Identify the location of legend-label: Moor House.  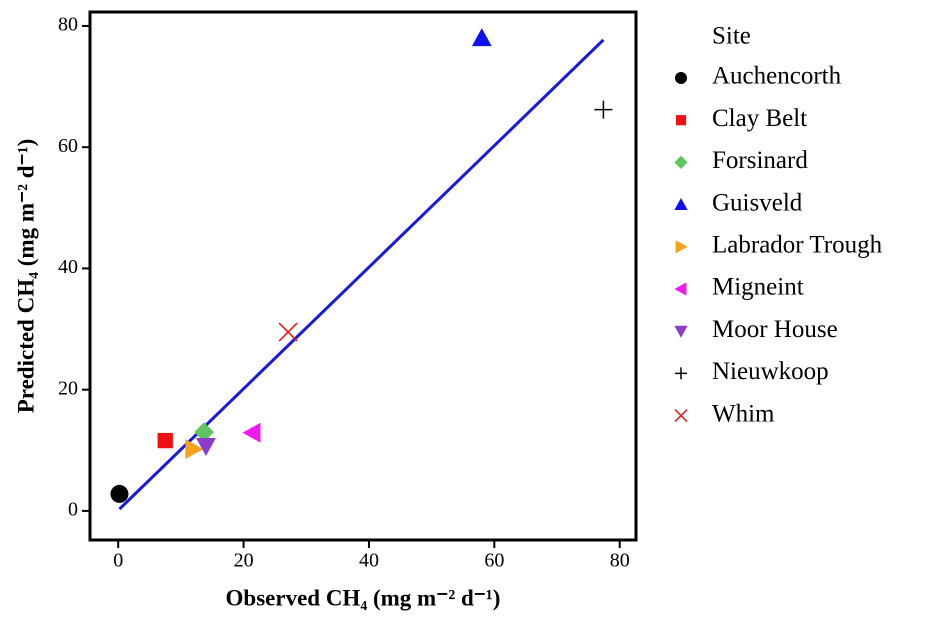
(775, 329).